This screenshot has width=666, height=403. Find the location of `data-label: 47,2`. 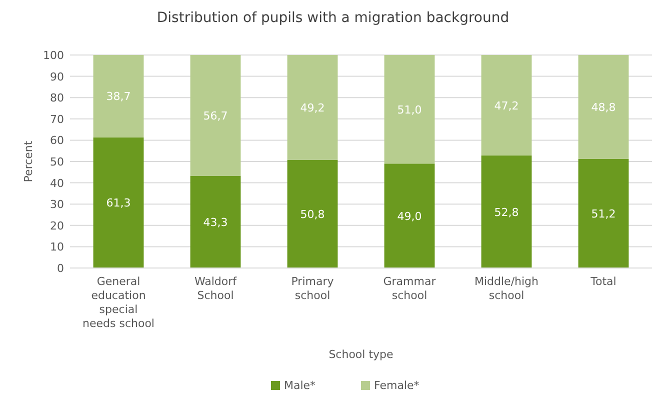

data-label: 47,2 is located at coordinates (506, 105).